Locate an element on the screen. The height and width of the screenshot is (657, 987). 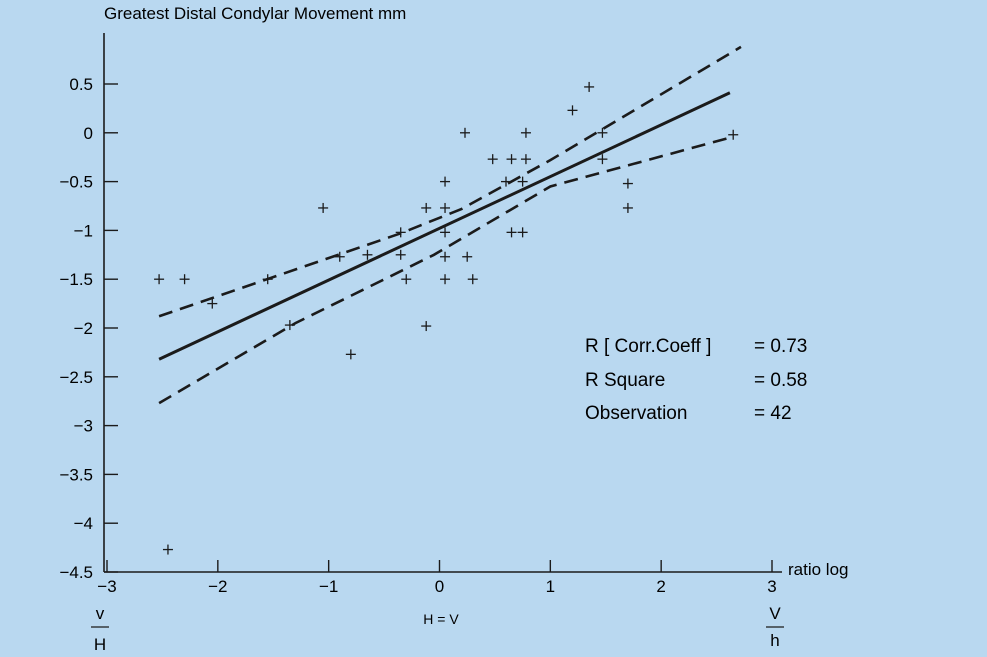
stat-value-observation: = 42 is located at coordinates (773, 413).